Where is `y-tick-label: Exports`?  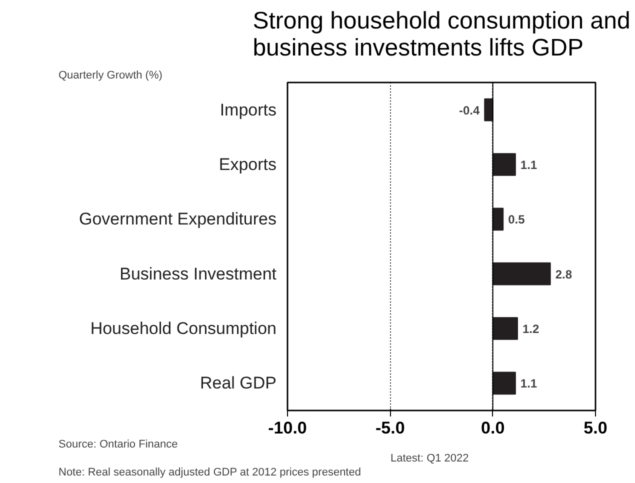
y-tick-label: Exports is located at coordinates (247, 164).